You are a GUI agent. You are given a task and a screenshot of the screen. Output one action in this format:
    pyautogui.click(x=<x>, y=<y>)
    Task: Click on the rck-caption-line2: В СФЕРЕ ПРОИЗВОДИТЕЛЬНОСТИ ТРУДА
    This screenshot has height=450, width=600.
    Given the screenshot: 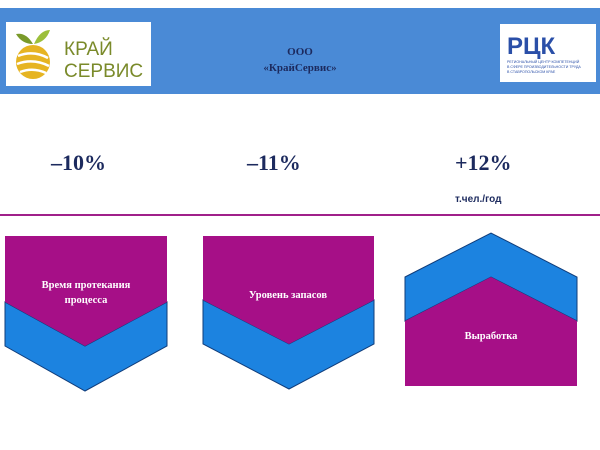 What is the action you would take?
    pyautogui.click(x=544, y=67)
    